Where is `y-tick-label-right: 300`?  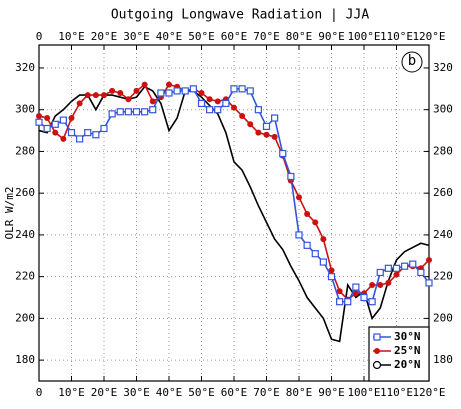 y-tick-label-right: 300 is located at coordinates (443, 109).